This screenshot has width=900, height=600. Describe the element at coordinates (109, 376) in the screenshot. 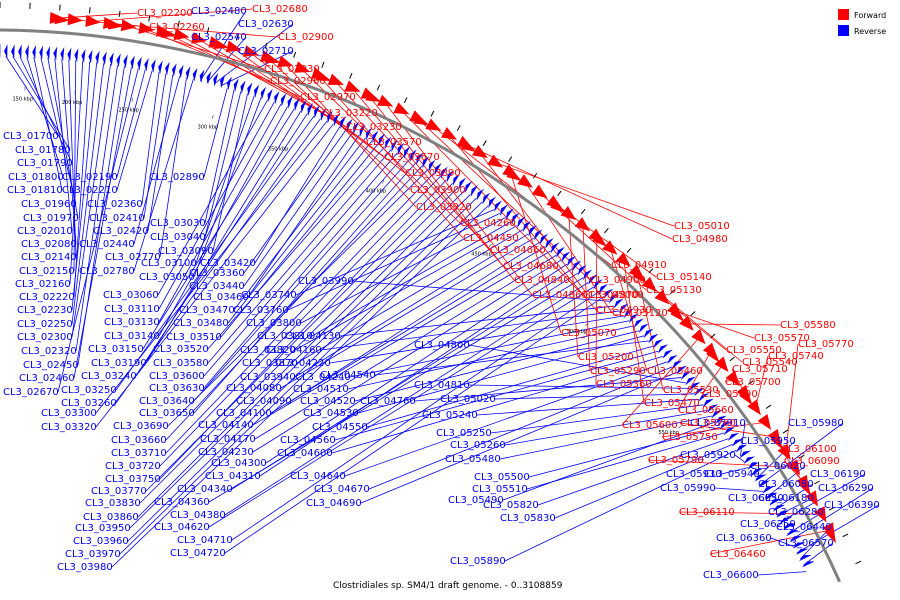

I see `gene-label: CL3_03240` at that location.